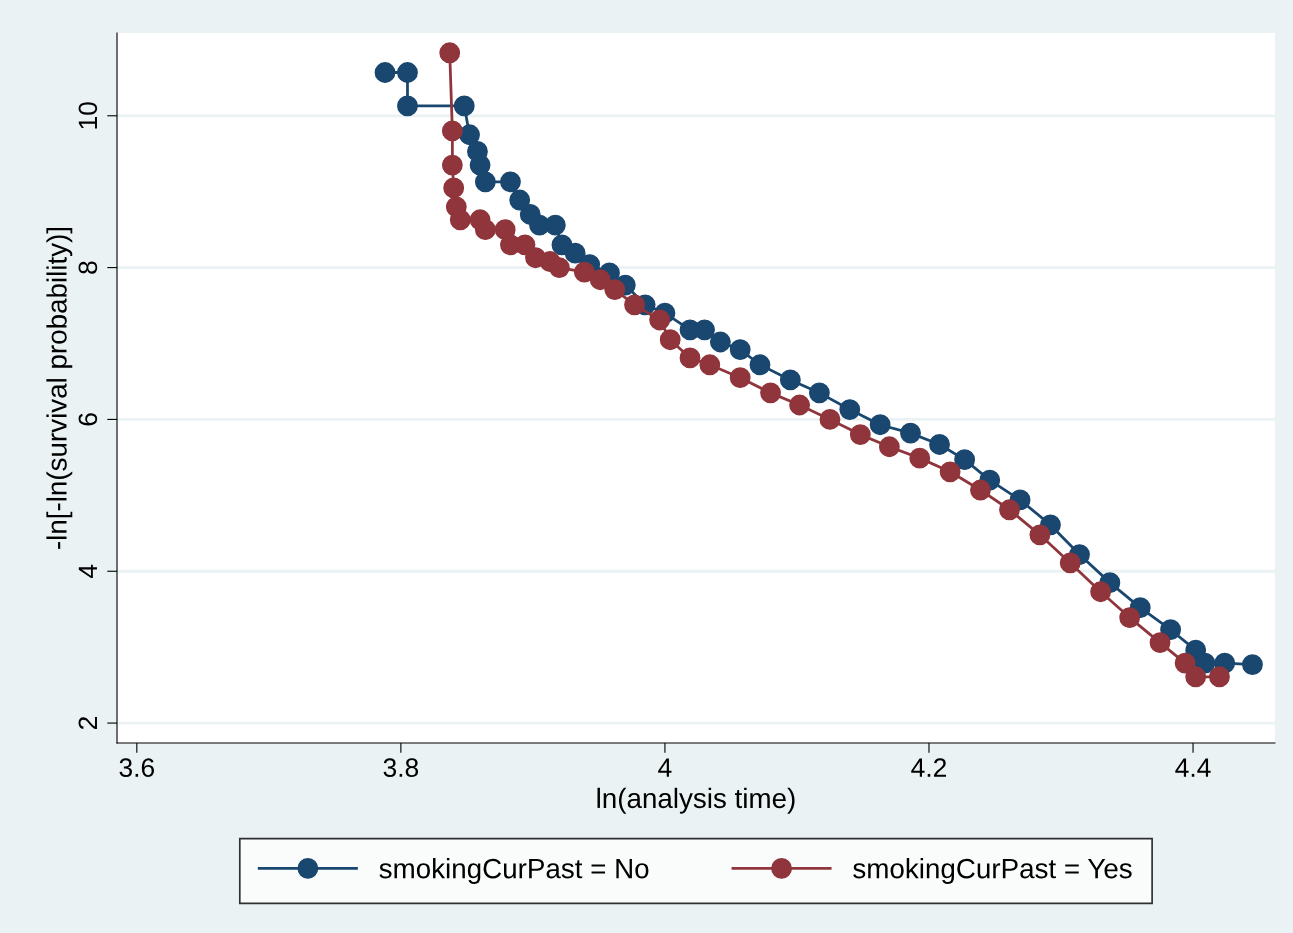 The height and width of the screenshot is (933, 1293). I want to click on x-axis-title: ln(analysis time), so click(696, 800).